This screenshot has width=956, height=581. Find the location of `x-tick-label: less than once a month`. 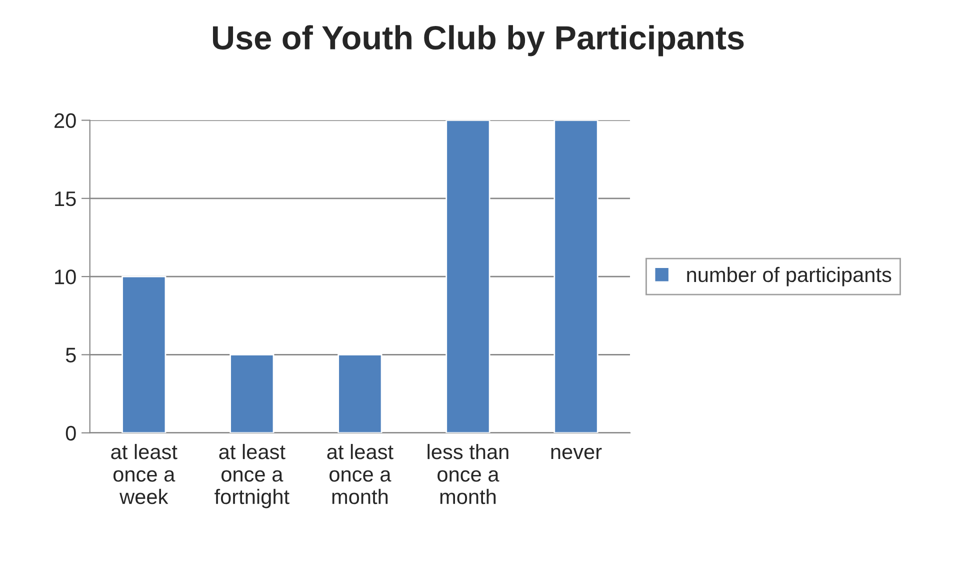

x-tick-label: less than once a month is located at coordinates (468, 474).